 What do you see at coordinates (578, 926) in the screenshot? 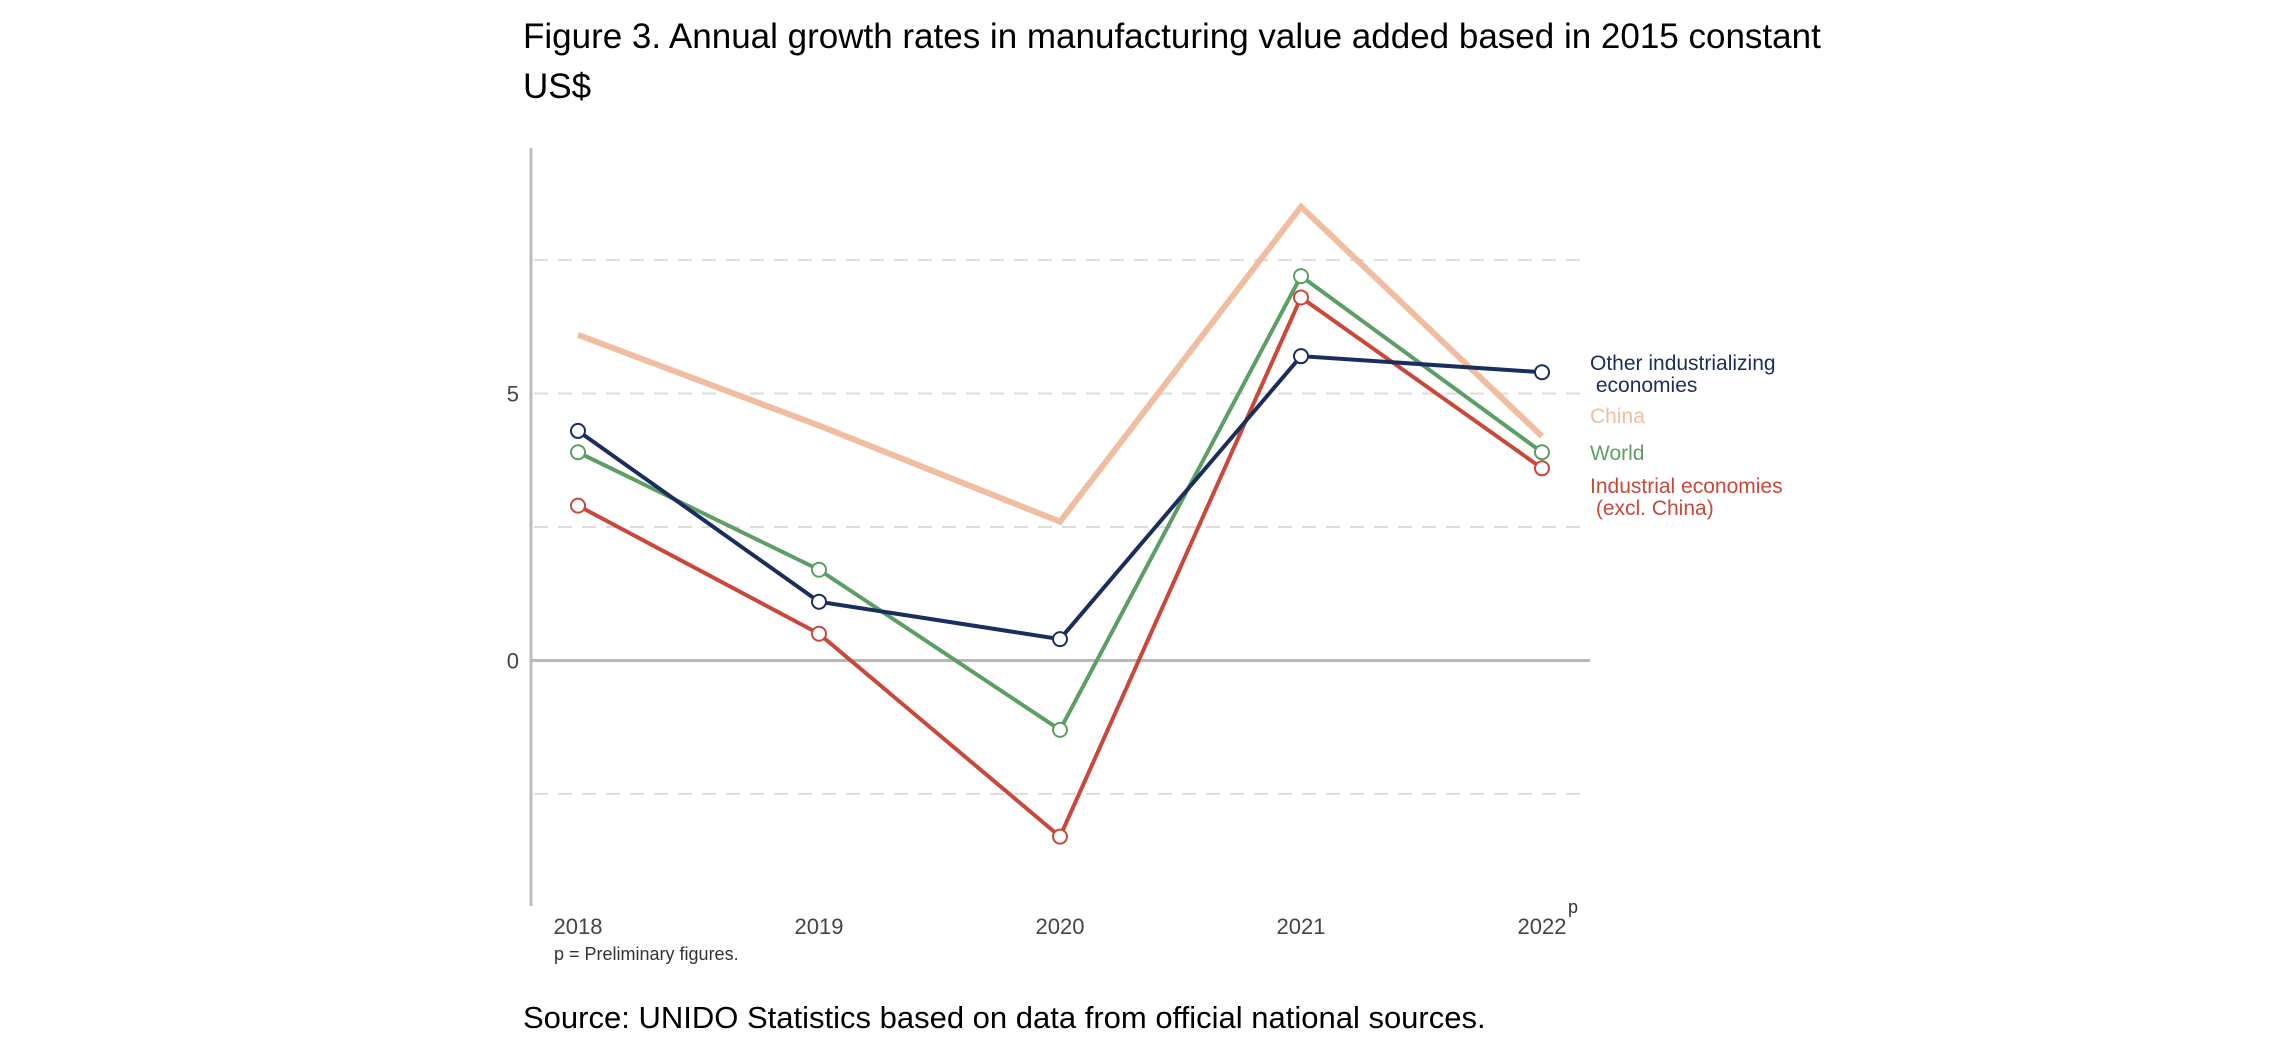
I see `x-tick-label: 2018` at bounding box center [578, 926].